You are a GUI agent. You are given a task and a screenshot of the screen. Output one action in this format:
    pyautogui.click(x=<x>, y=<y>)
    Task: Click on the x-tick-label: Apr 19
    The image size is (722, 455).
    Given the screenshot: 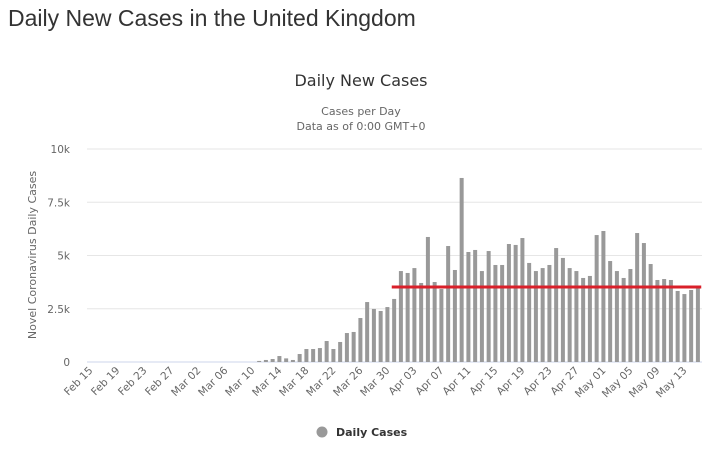 What is the action you would take?
    pyautogui.click(x=510, y=381)
    